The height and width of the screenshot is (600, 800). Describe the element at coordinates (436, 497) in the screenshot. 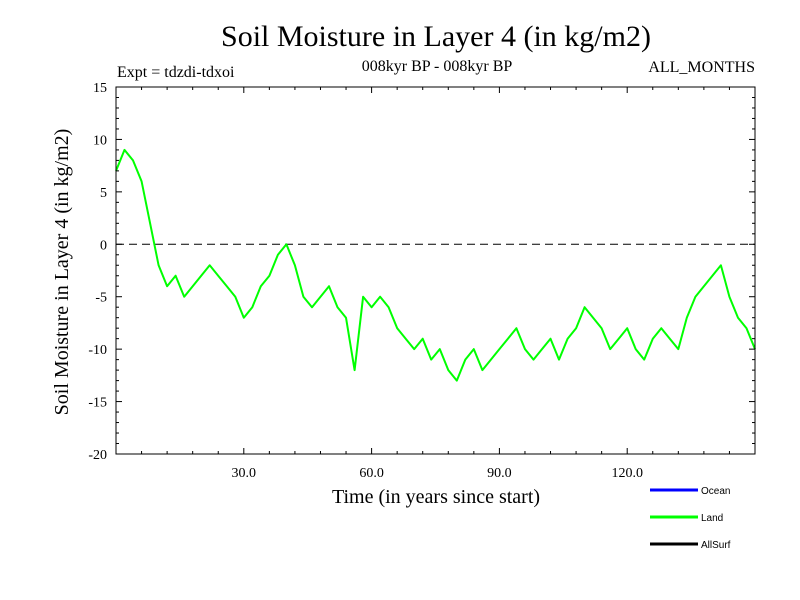

I see `x-axis-label: Time (in years since start)` at that location.